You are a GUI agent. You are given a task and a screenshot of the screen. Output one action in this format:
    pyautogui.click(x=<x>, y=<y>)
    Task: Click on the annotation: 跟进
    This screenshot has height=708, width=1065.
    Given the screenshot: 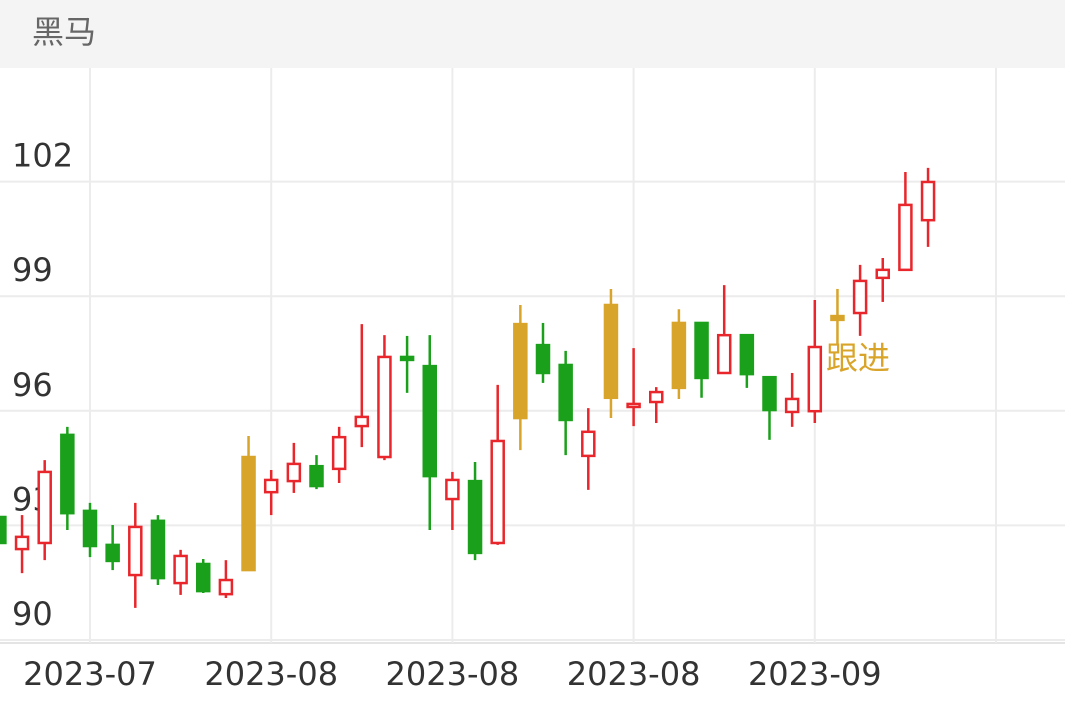 What is the action you would take?
    pyautogui.click(x=858, y=358)
    